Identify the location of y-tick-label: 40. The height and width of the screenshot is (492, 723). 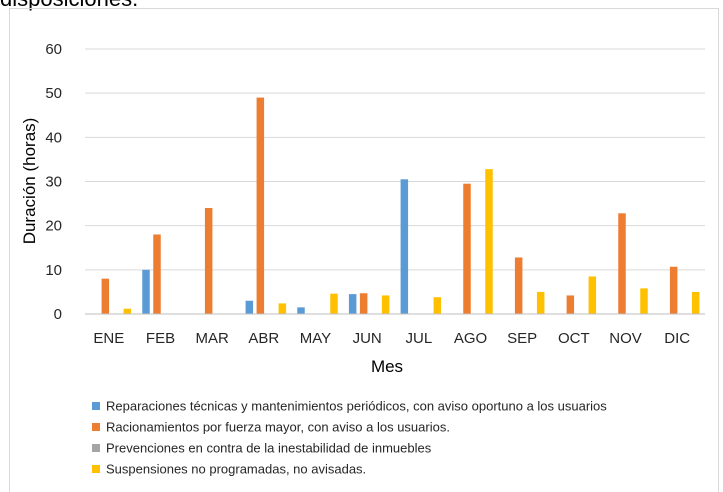
(53, 137).